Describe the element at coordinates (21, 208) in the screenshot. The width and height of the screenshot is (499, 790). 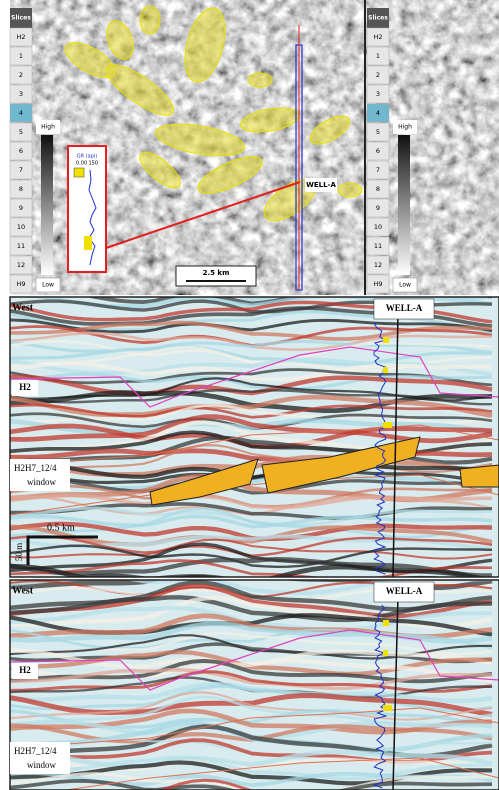
I see `slice-label: 9` at that location.